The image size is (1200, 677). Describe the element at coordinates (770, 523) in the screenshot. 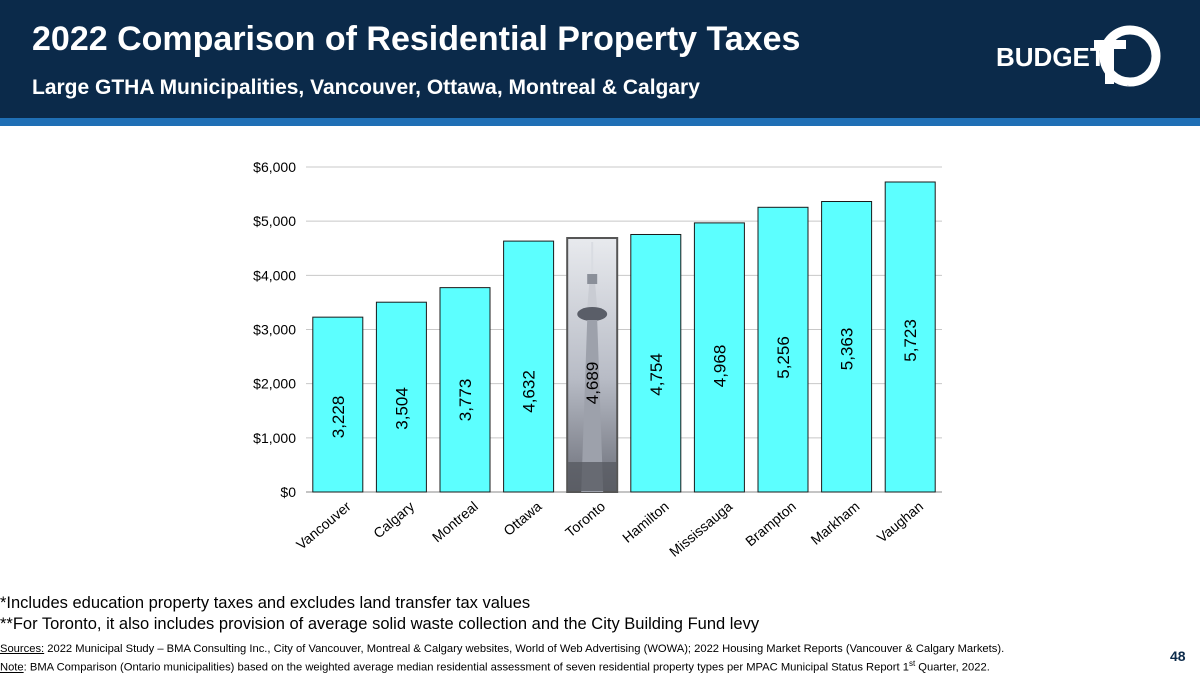

I see `x-tick-label: Brampton` at that location.